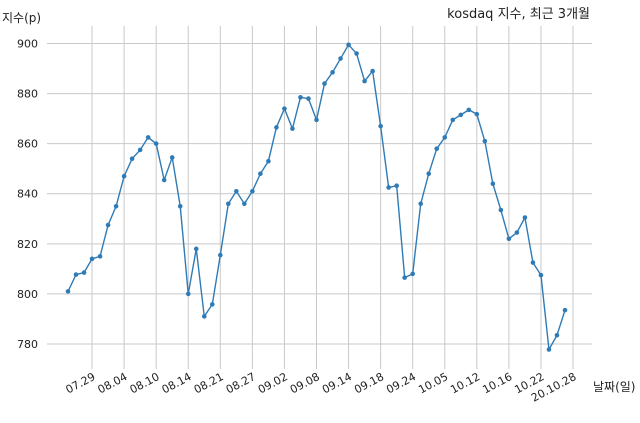  What do you see at coordinates (27, 44) in the screenshot?
I see `y-tick-label: 900` at bounding box center [27, 44].